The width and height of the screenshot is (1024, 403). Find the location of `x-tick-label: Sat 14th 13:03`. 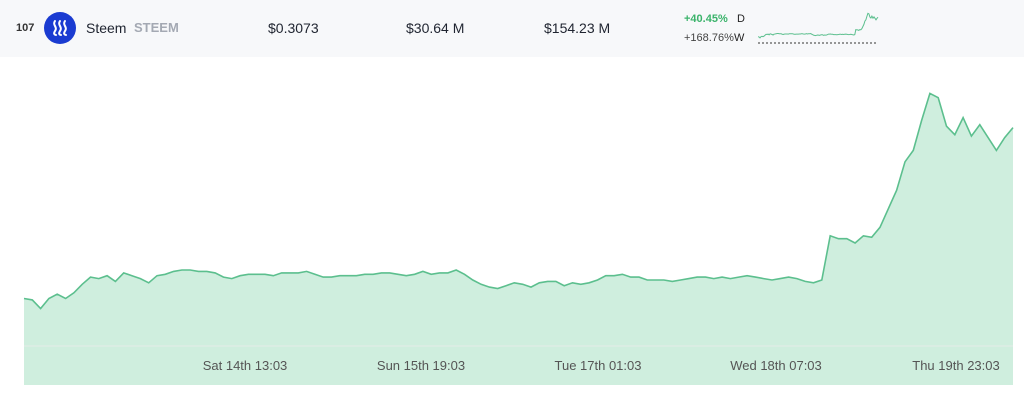

x-tick-label: Sat 14th 13:03 is located at coordinates (245, 365).